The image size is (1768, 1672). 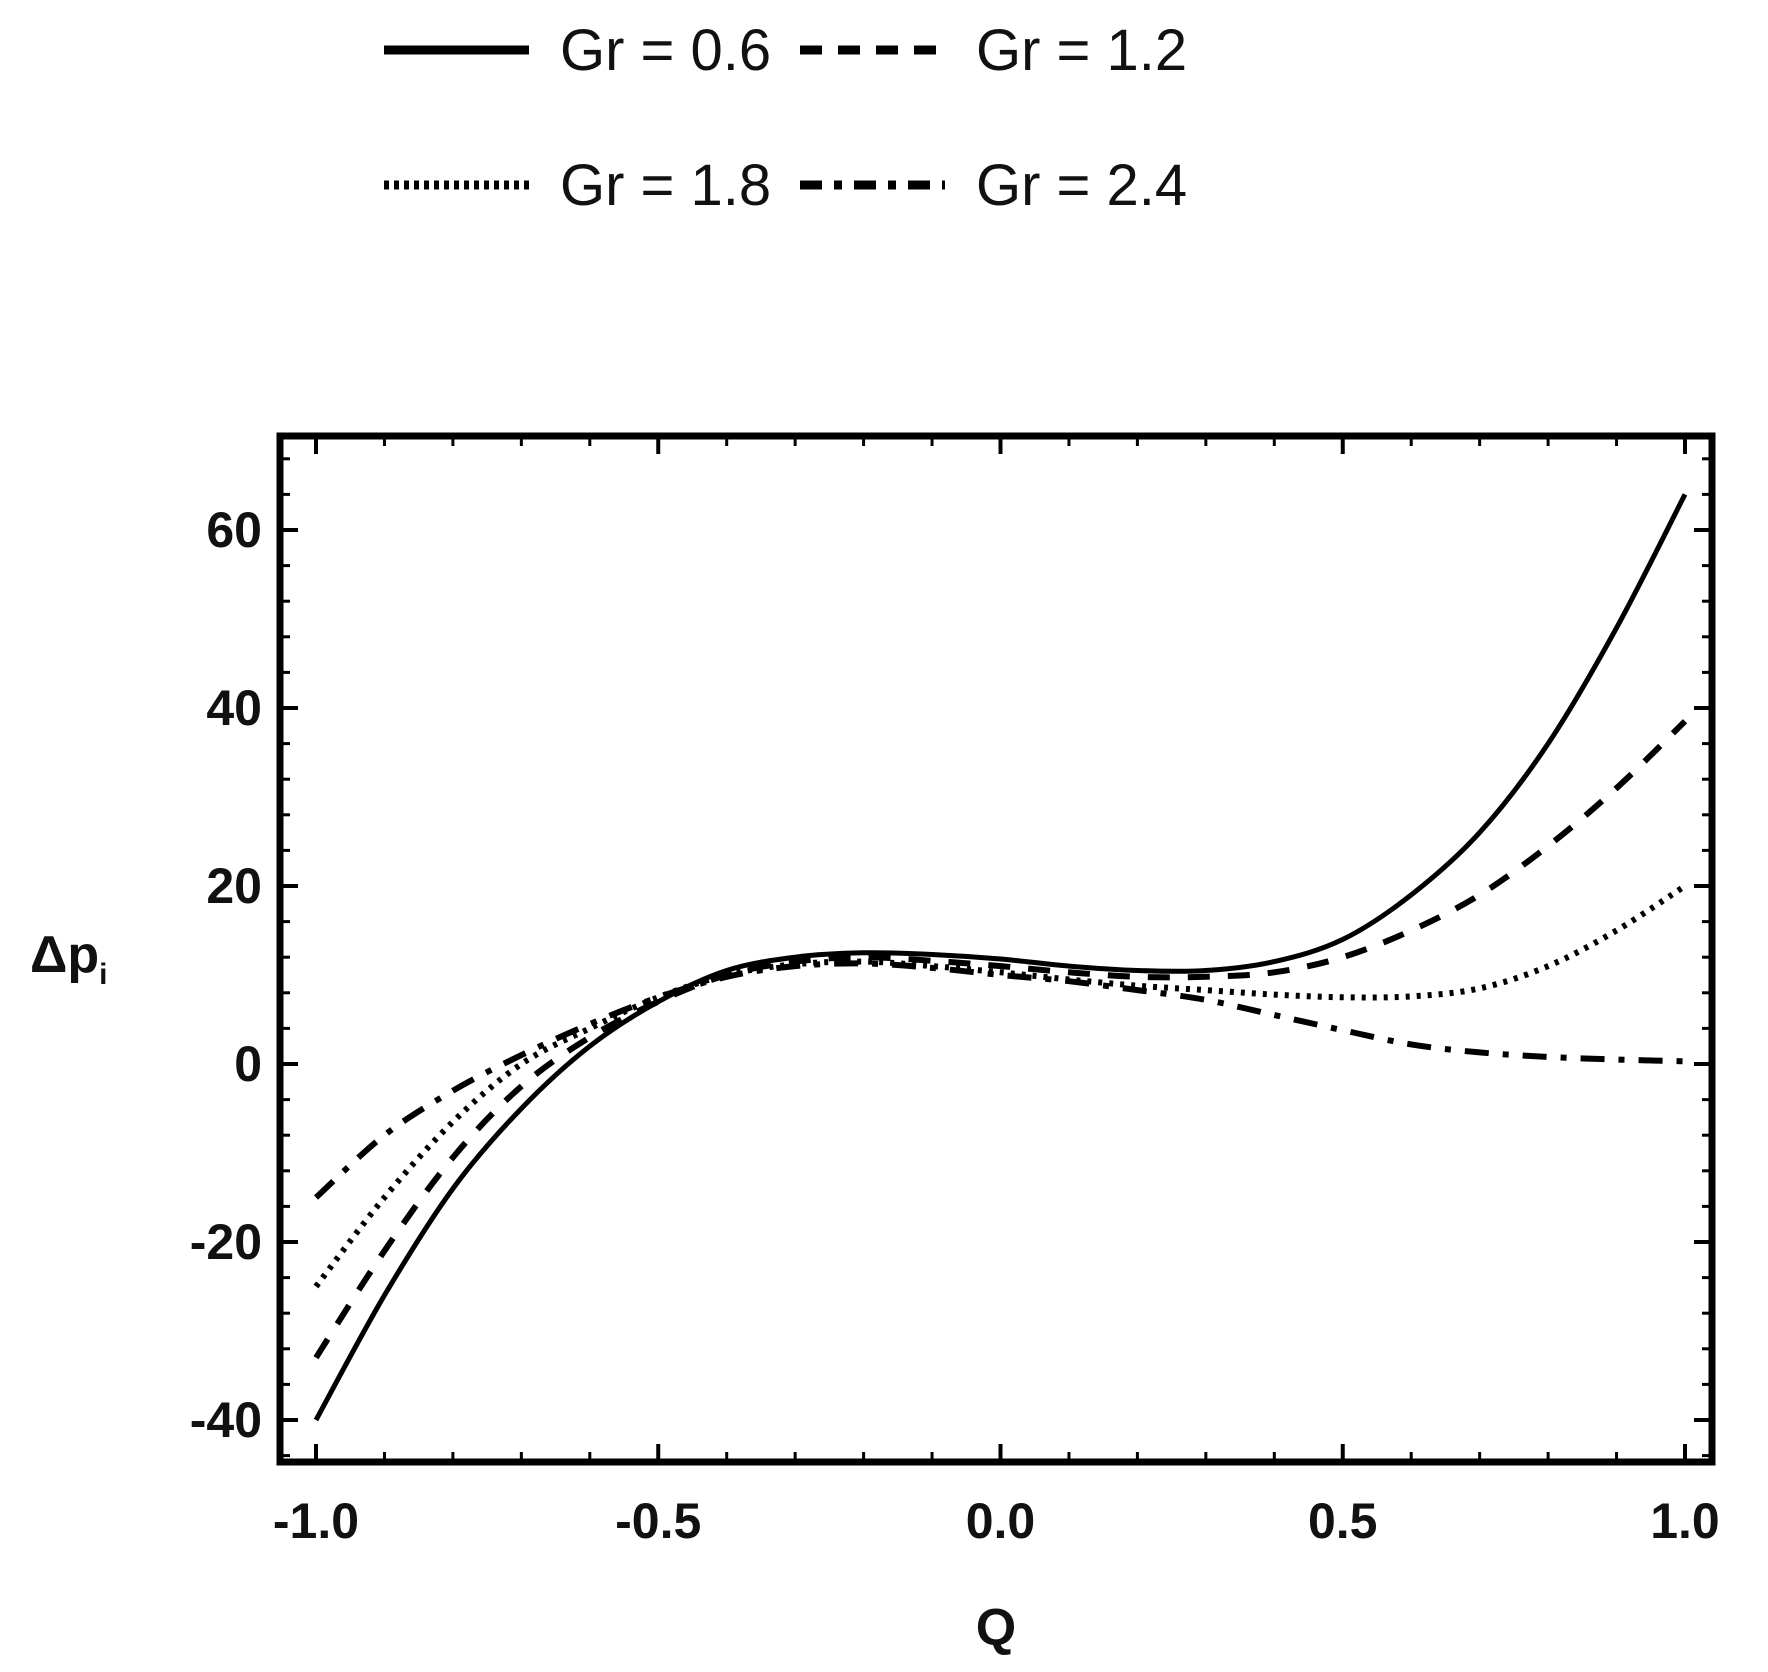 I want to click on x-axis-label: Q, so click(x=996, y=1628).